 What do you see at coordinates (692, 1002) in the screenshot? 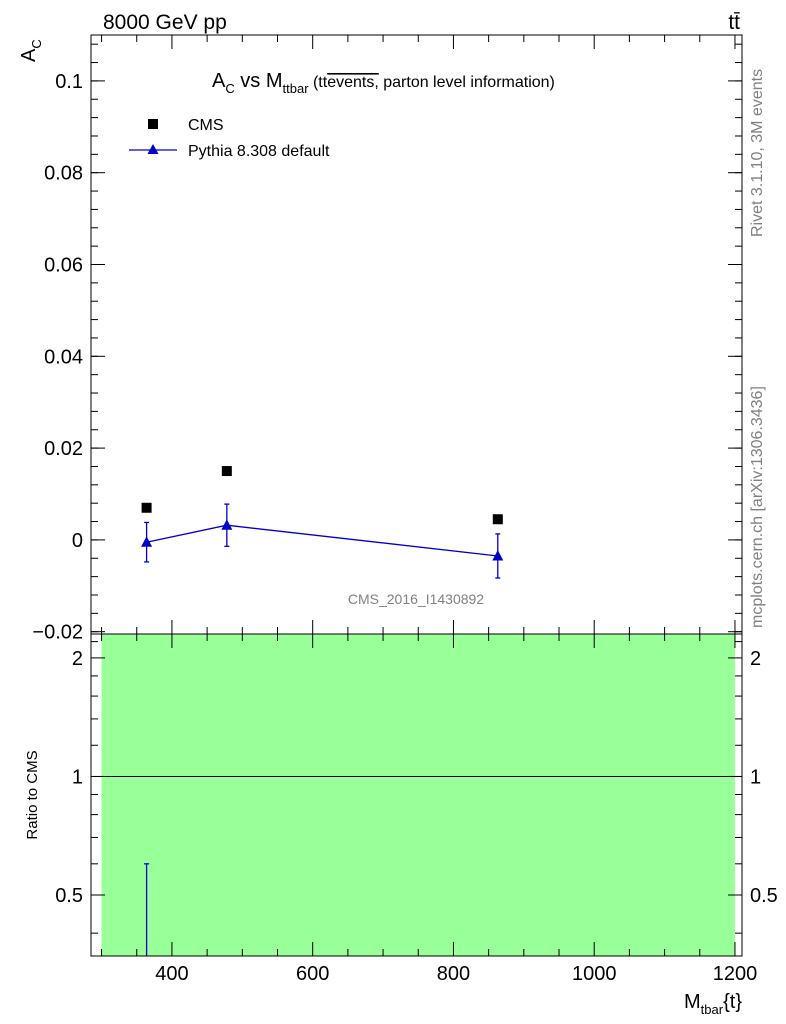
I see `xlabel-m: M` at bounding box center [692, 1002].